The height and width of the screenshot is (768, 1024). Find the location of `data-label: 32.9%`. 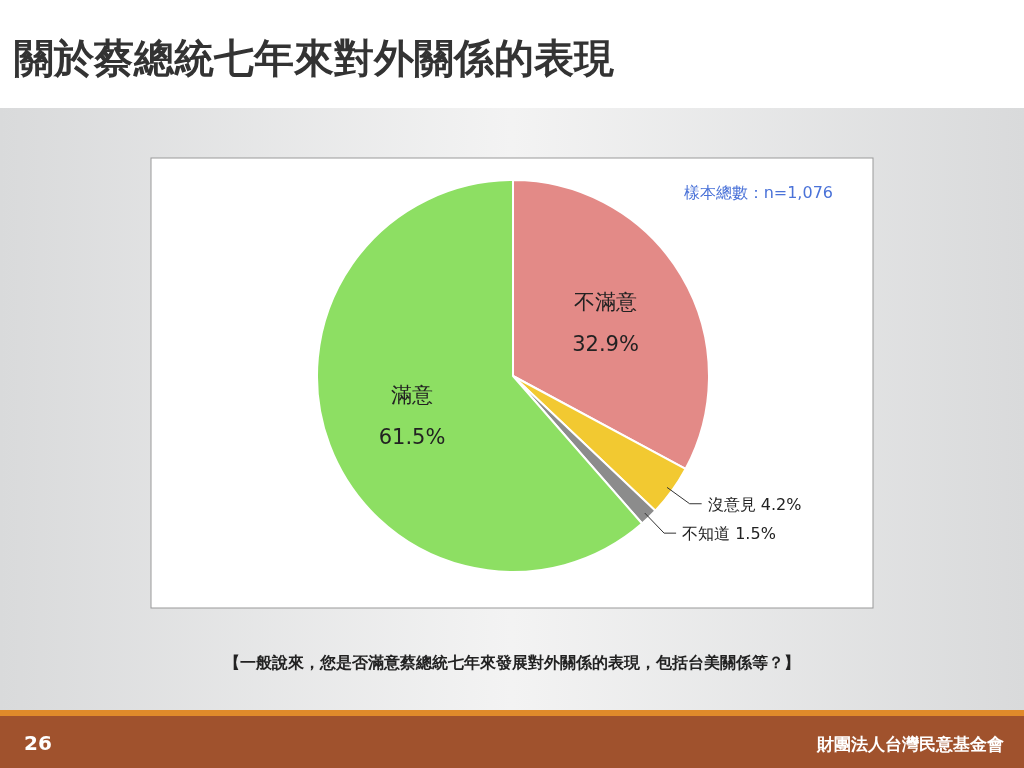

data-label: 32.9% is located at coordinates (605, 343).